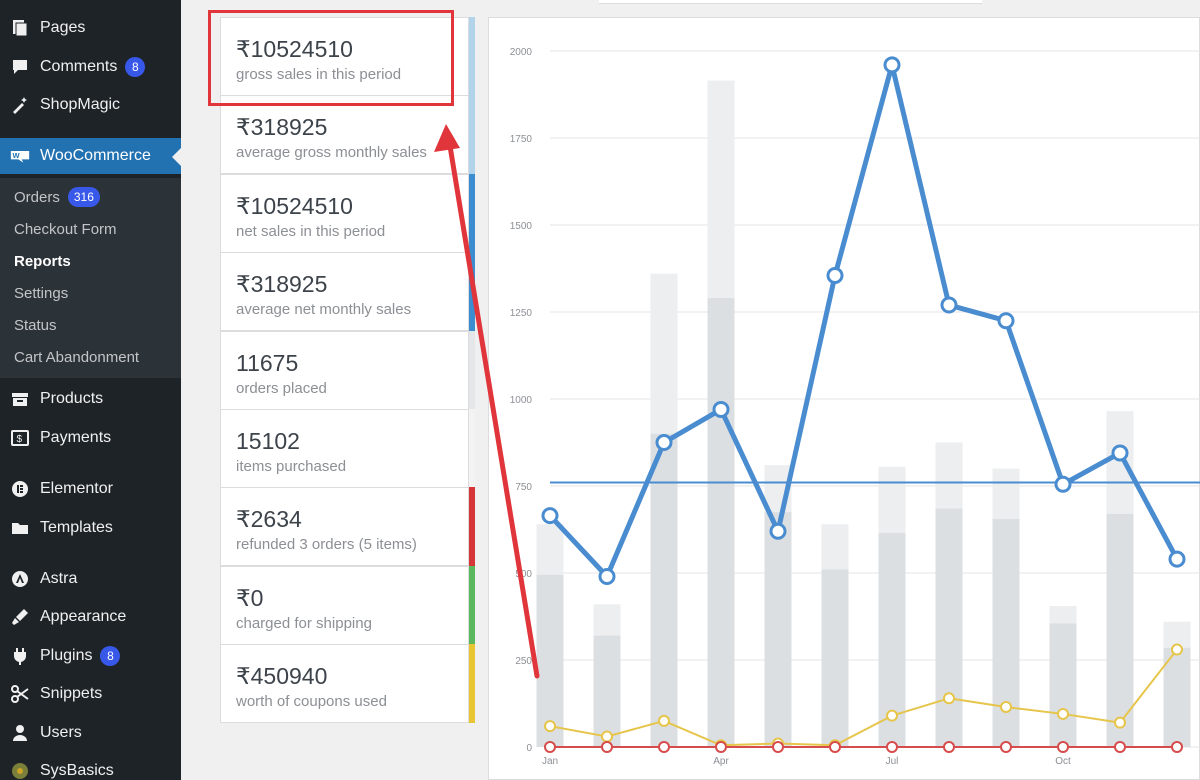 This screenshot has height=780, width=1200. I want to click on stat-amount: ₹450940, so click(282, 676).